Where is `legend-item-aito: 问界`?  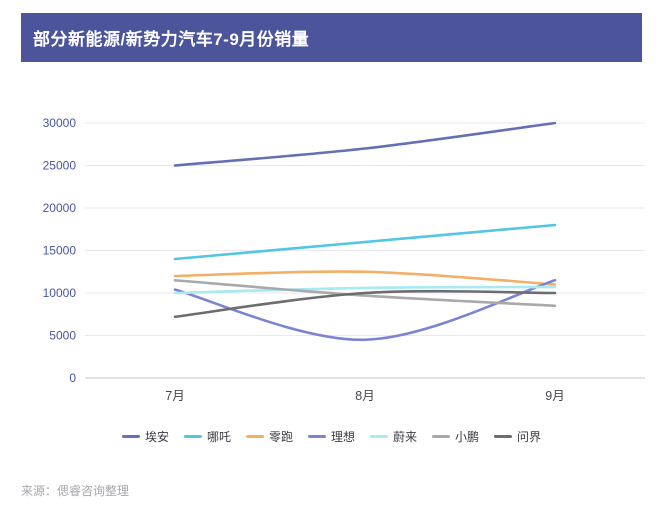
legend-item-aito: 问界 is located at coordinates (517, 436).